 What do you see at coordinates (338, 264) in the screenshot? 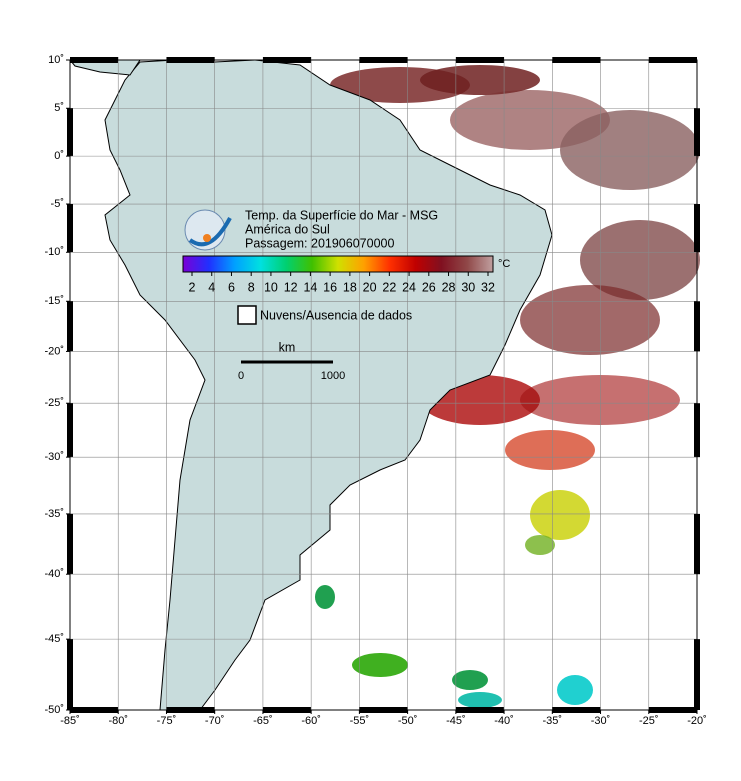
I see `colorbar` at bounding box center [338, 264].